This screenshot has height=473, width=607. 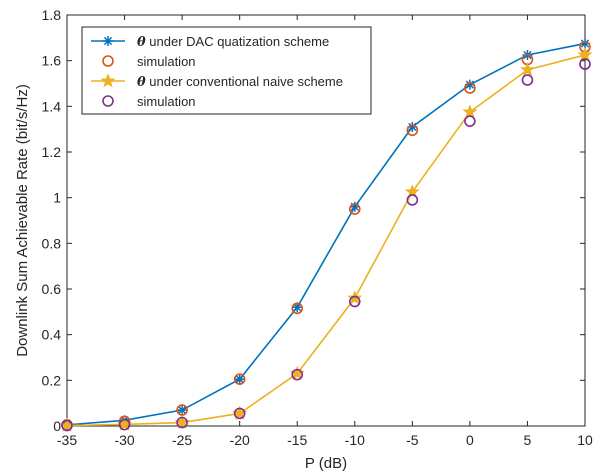 What do you see at coordinates (52, 380) in the screenshot?
I see `y-tick-label: 0.2` at bounding box center [52, 380].